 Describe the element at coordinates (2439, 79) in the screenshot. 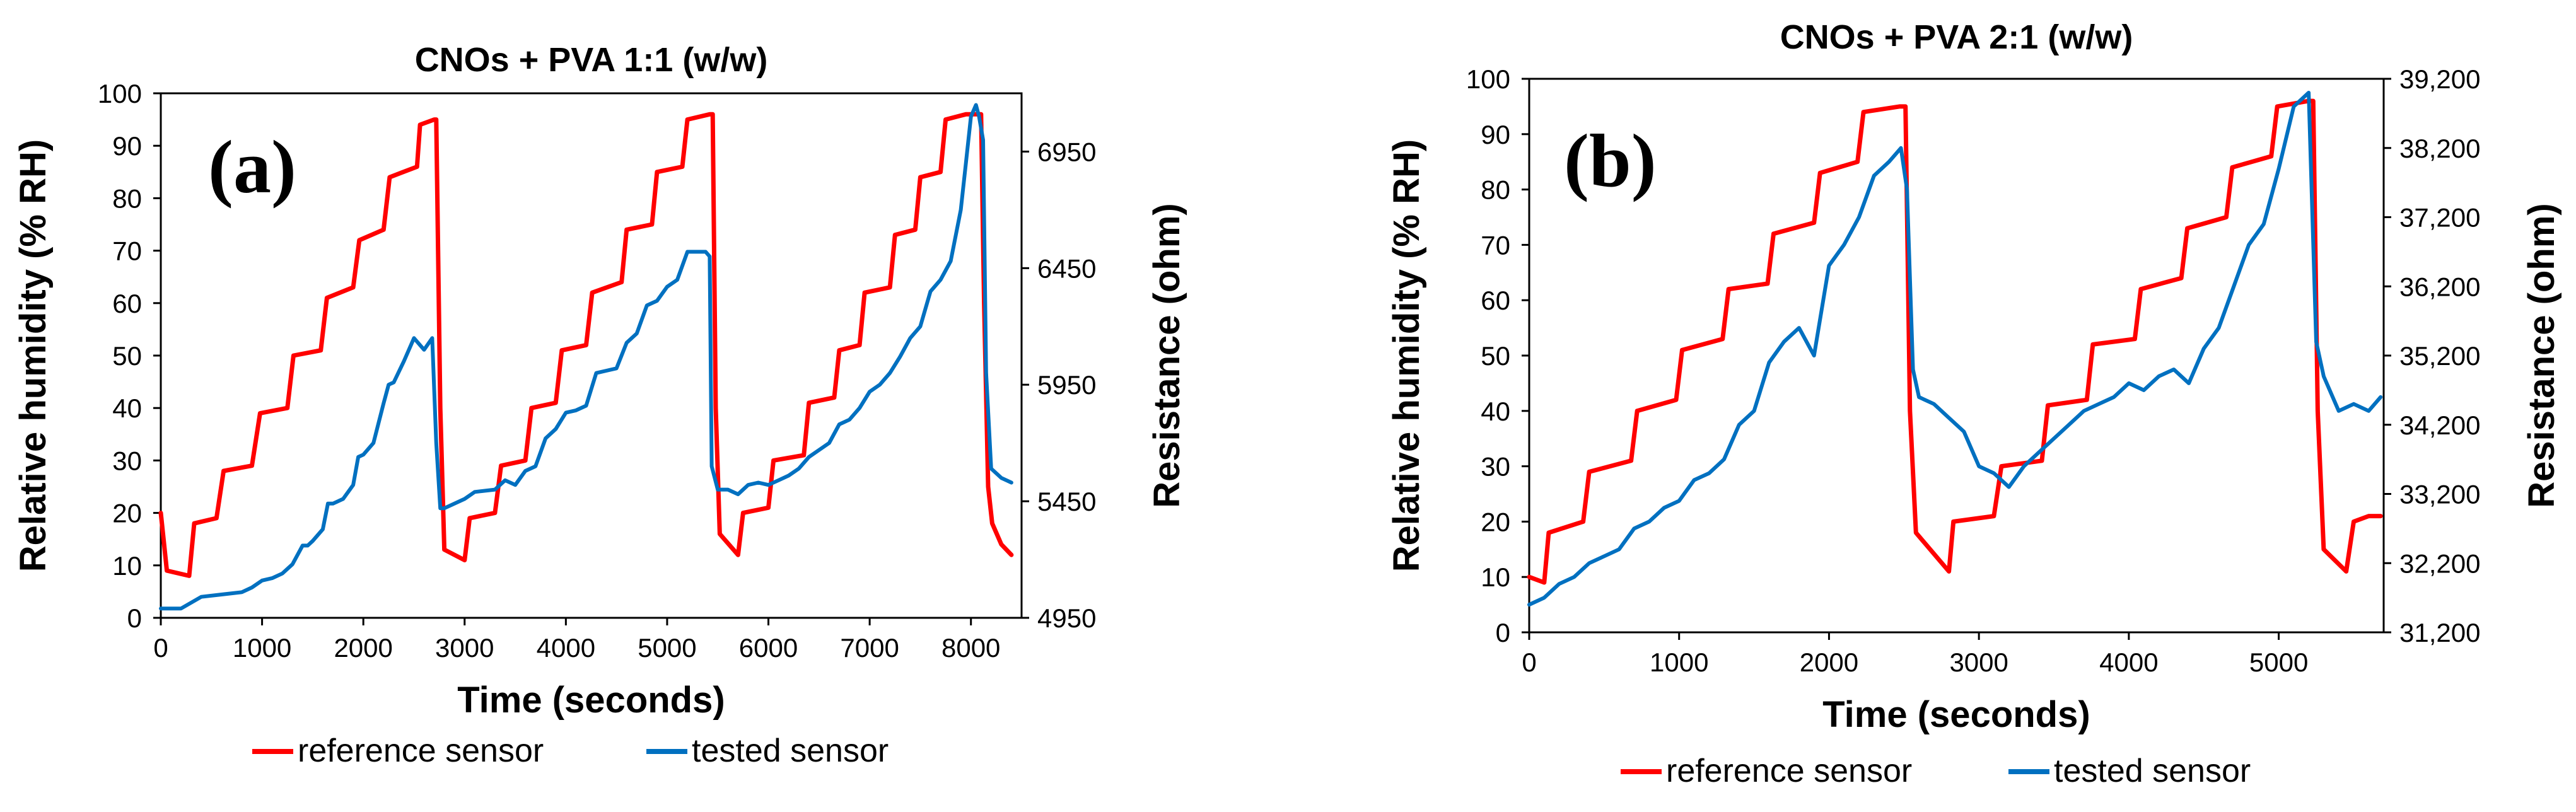

I see `y2-tick-label: 39,200` at that location.